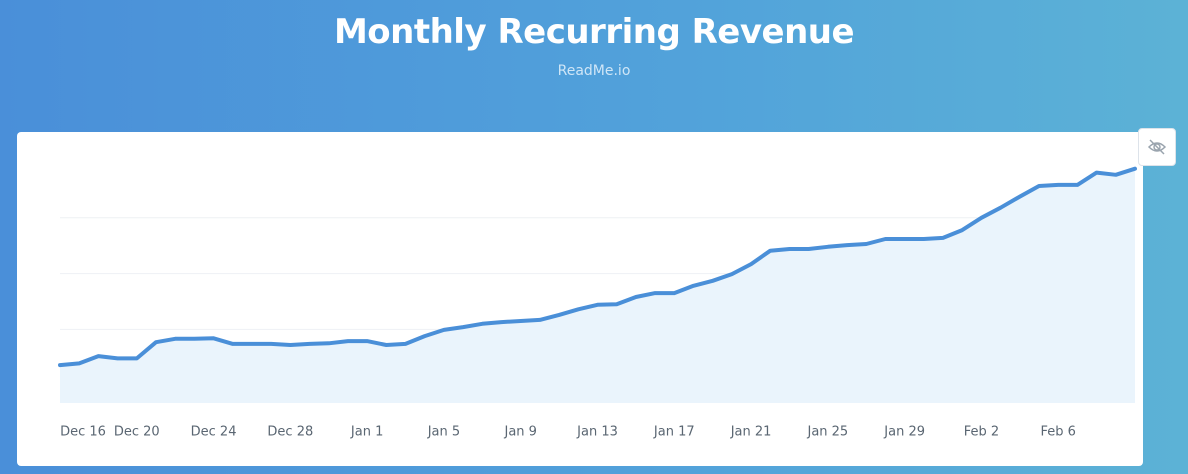  Describe the element at coordinates (290, 432) in the screenshot. I see `x-tick-label: Dec 28` at that location.